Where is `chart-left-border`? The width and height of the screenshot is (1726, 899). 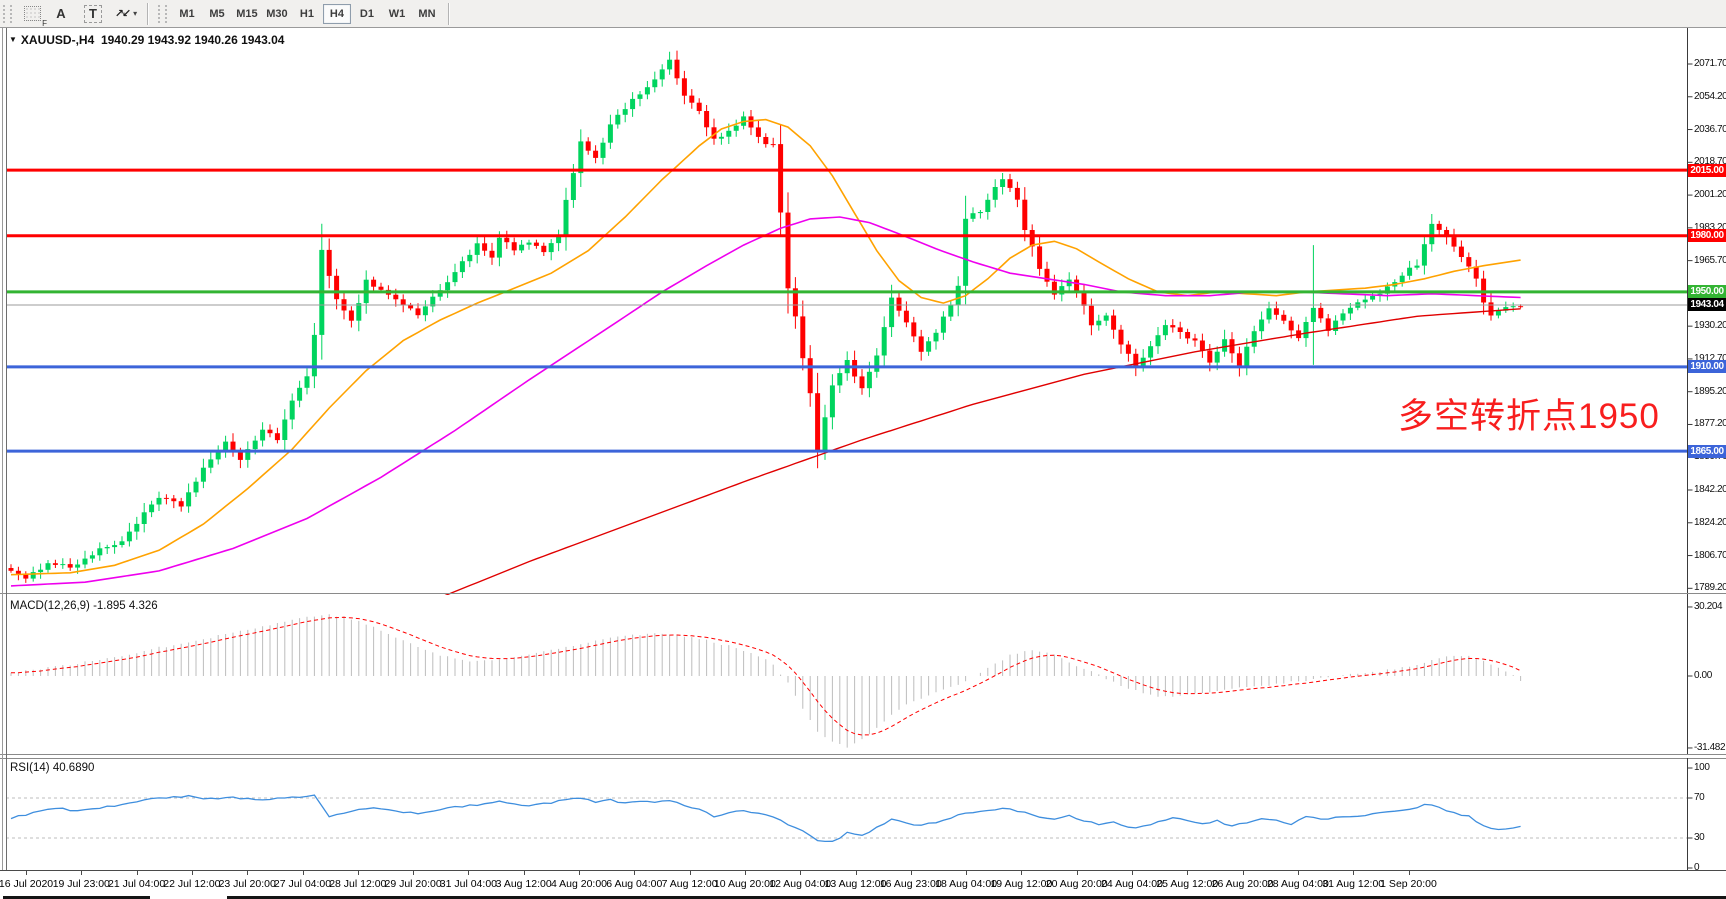
chart-left-border is located at coordinates (6, 449).